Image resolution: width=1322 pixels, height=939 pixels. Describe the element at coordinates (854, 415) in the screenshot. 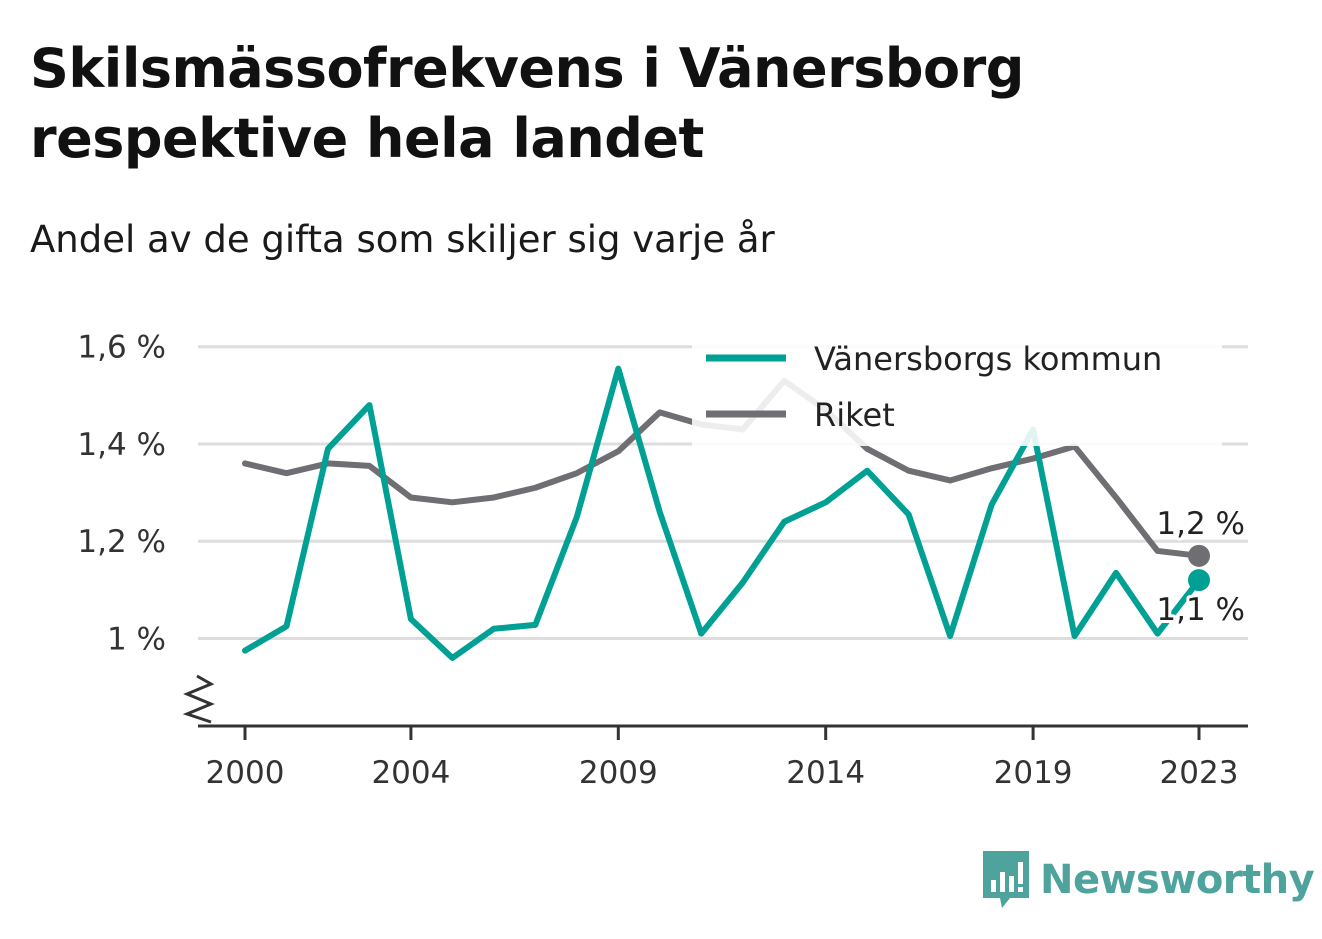

I see `legend-label: Riket` at that location.